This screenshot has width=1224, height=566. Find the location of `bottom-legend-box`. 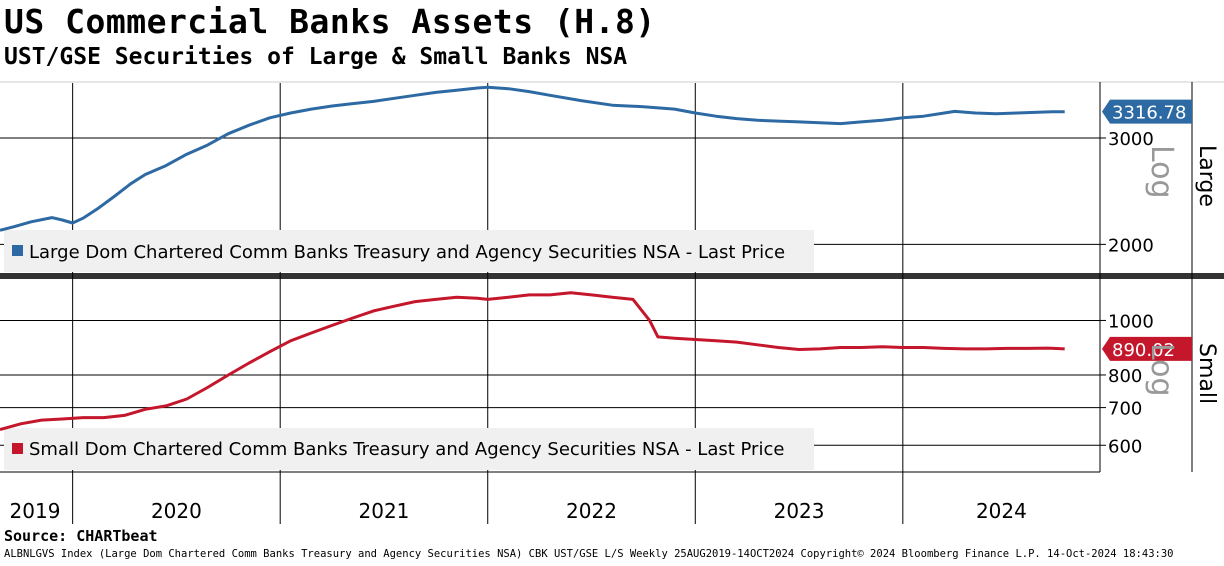

bottom-legend-box is located at coordinates (409, 449).